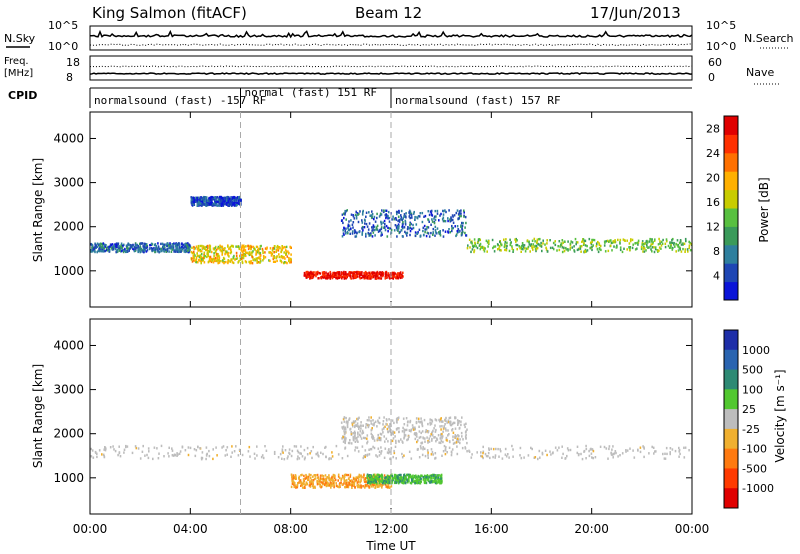 This screenshot has width=800, height=554. What do you see at coordinates (711, 77) in the screenshot?
I see `freq-right-tick-bottom: 0` at bounding box center [711, 77].